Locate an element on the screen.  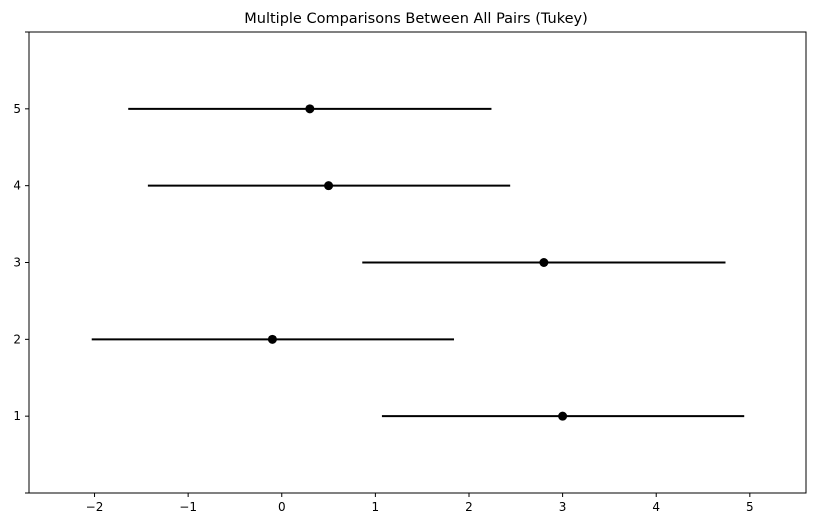
y-tick-label: 2 is located at coordinates (17, 339).